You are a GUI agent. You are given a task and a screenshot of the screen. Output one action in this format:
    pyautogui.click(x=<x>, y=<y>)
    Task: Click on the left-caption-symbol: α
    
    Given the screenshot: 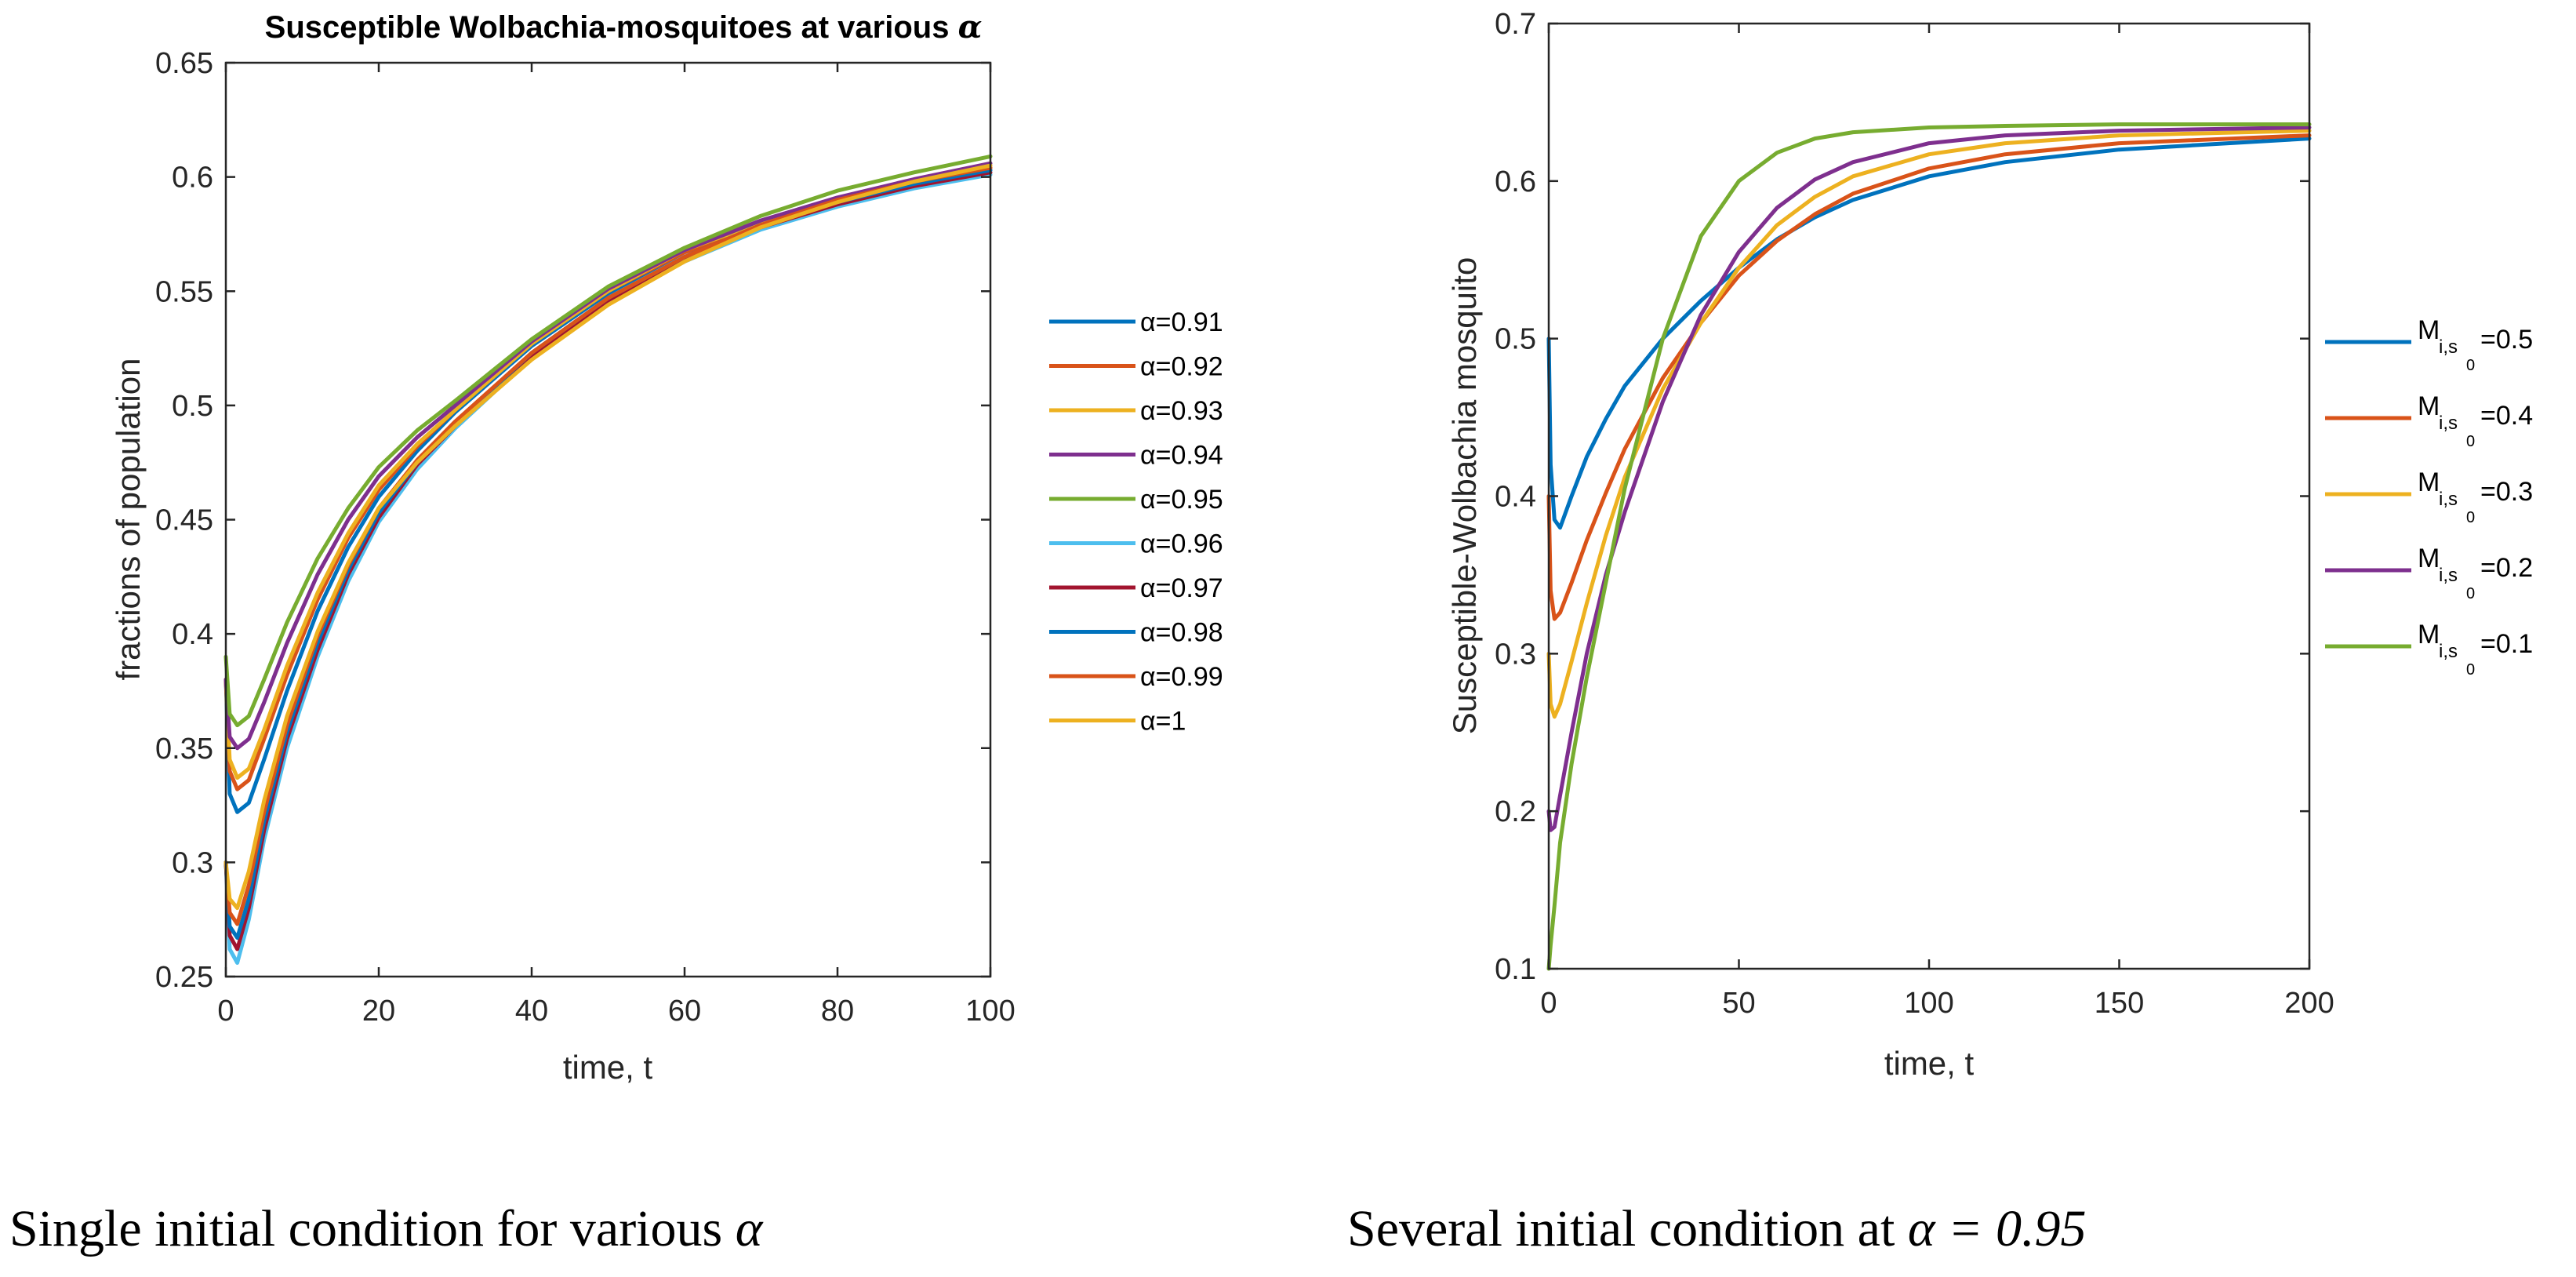 What is the action you would take?
    pyautogui.click(x=750, y=1228)
    